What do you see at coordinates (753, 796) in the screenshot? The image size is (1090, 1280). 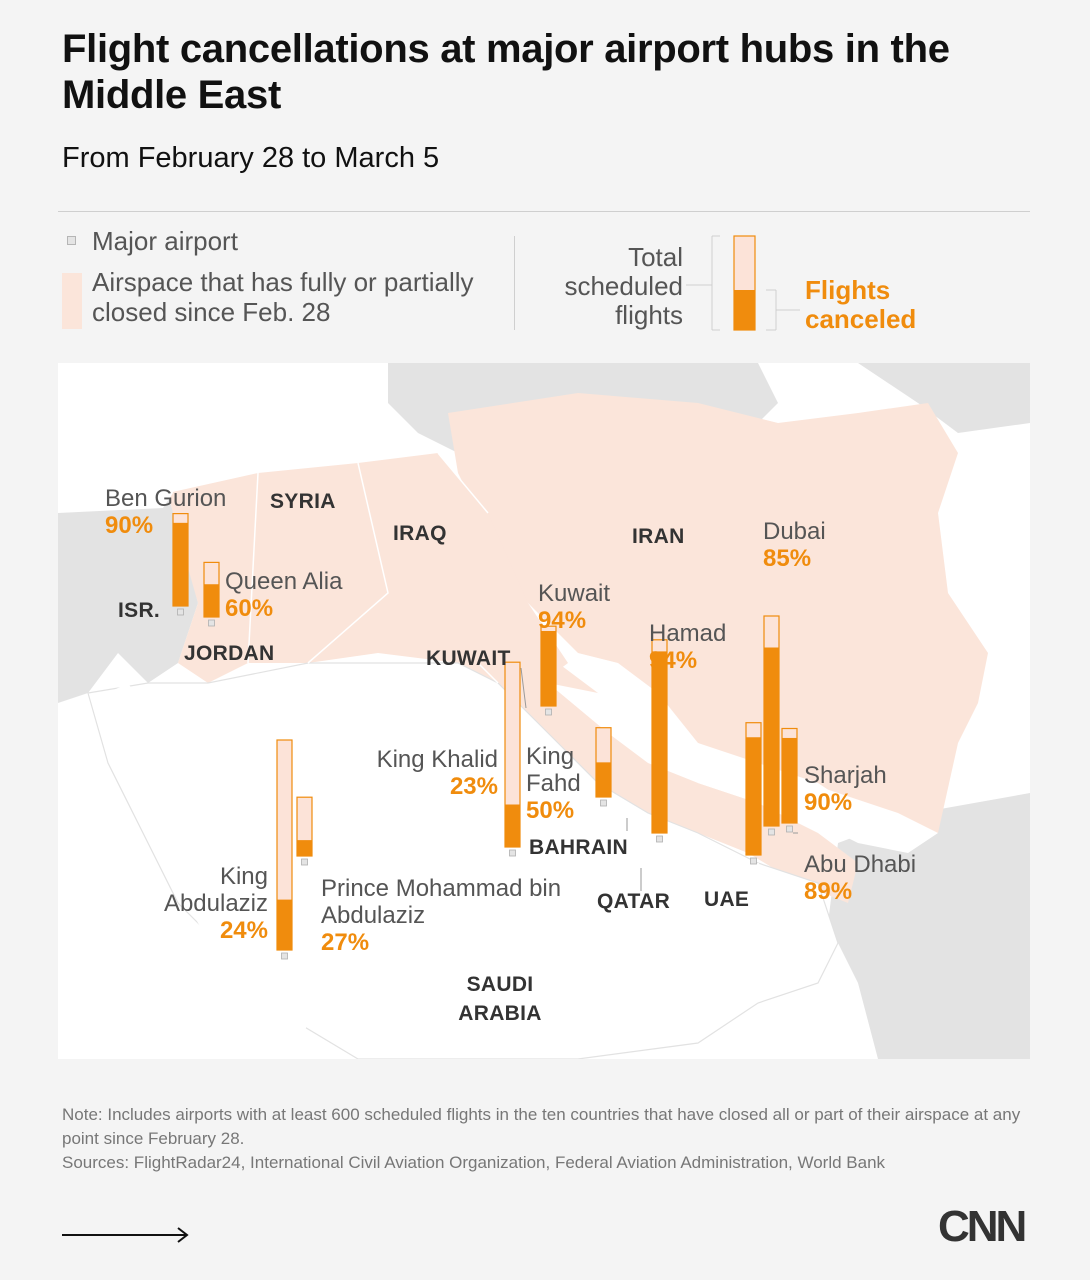 I see `canceled-bar-abu-dhabi` at bounding box center [753, 796].